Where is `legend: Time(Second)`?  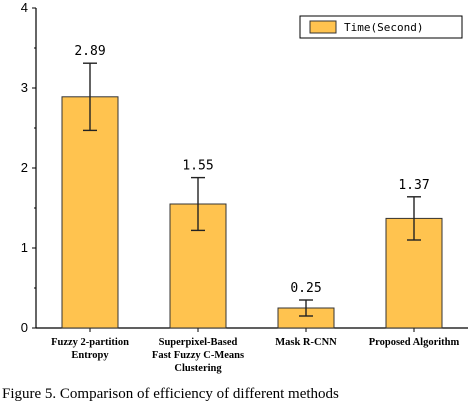 legend: Time(Second) is located at coordinates (381, 27).